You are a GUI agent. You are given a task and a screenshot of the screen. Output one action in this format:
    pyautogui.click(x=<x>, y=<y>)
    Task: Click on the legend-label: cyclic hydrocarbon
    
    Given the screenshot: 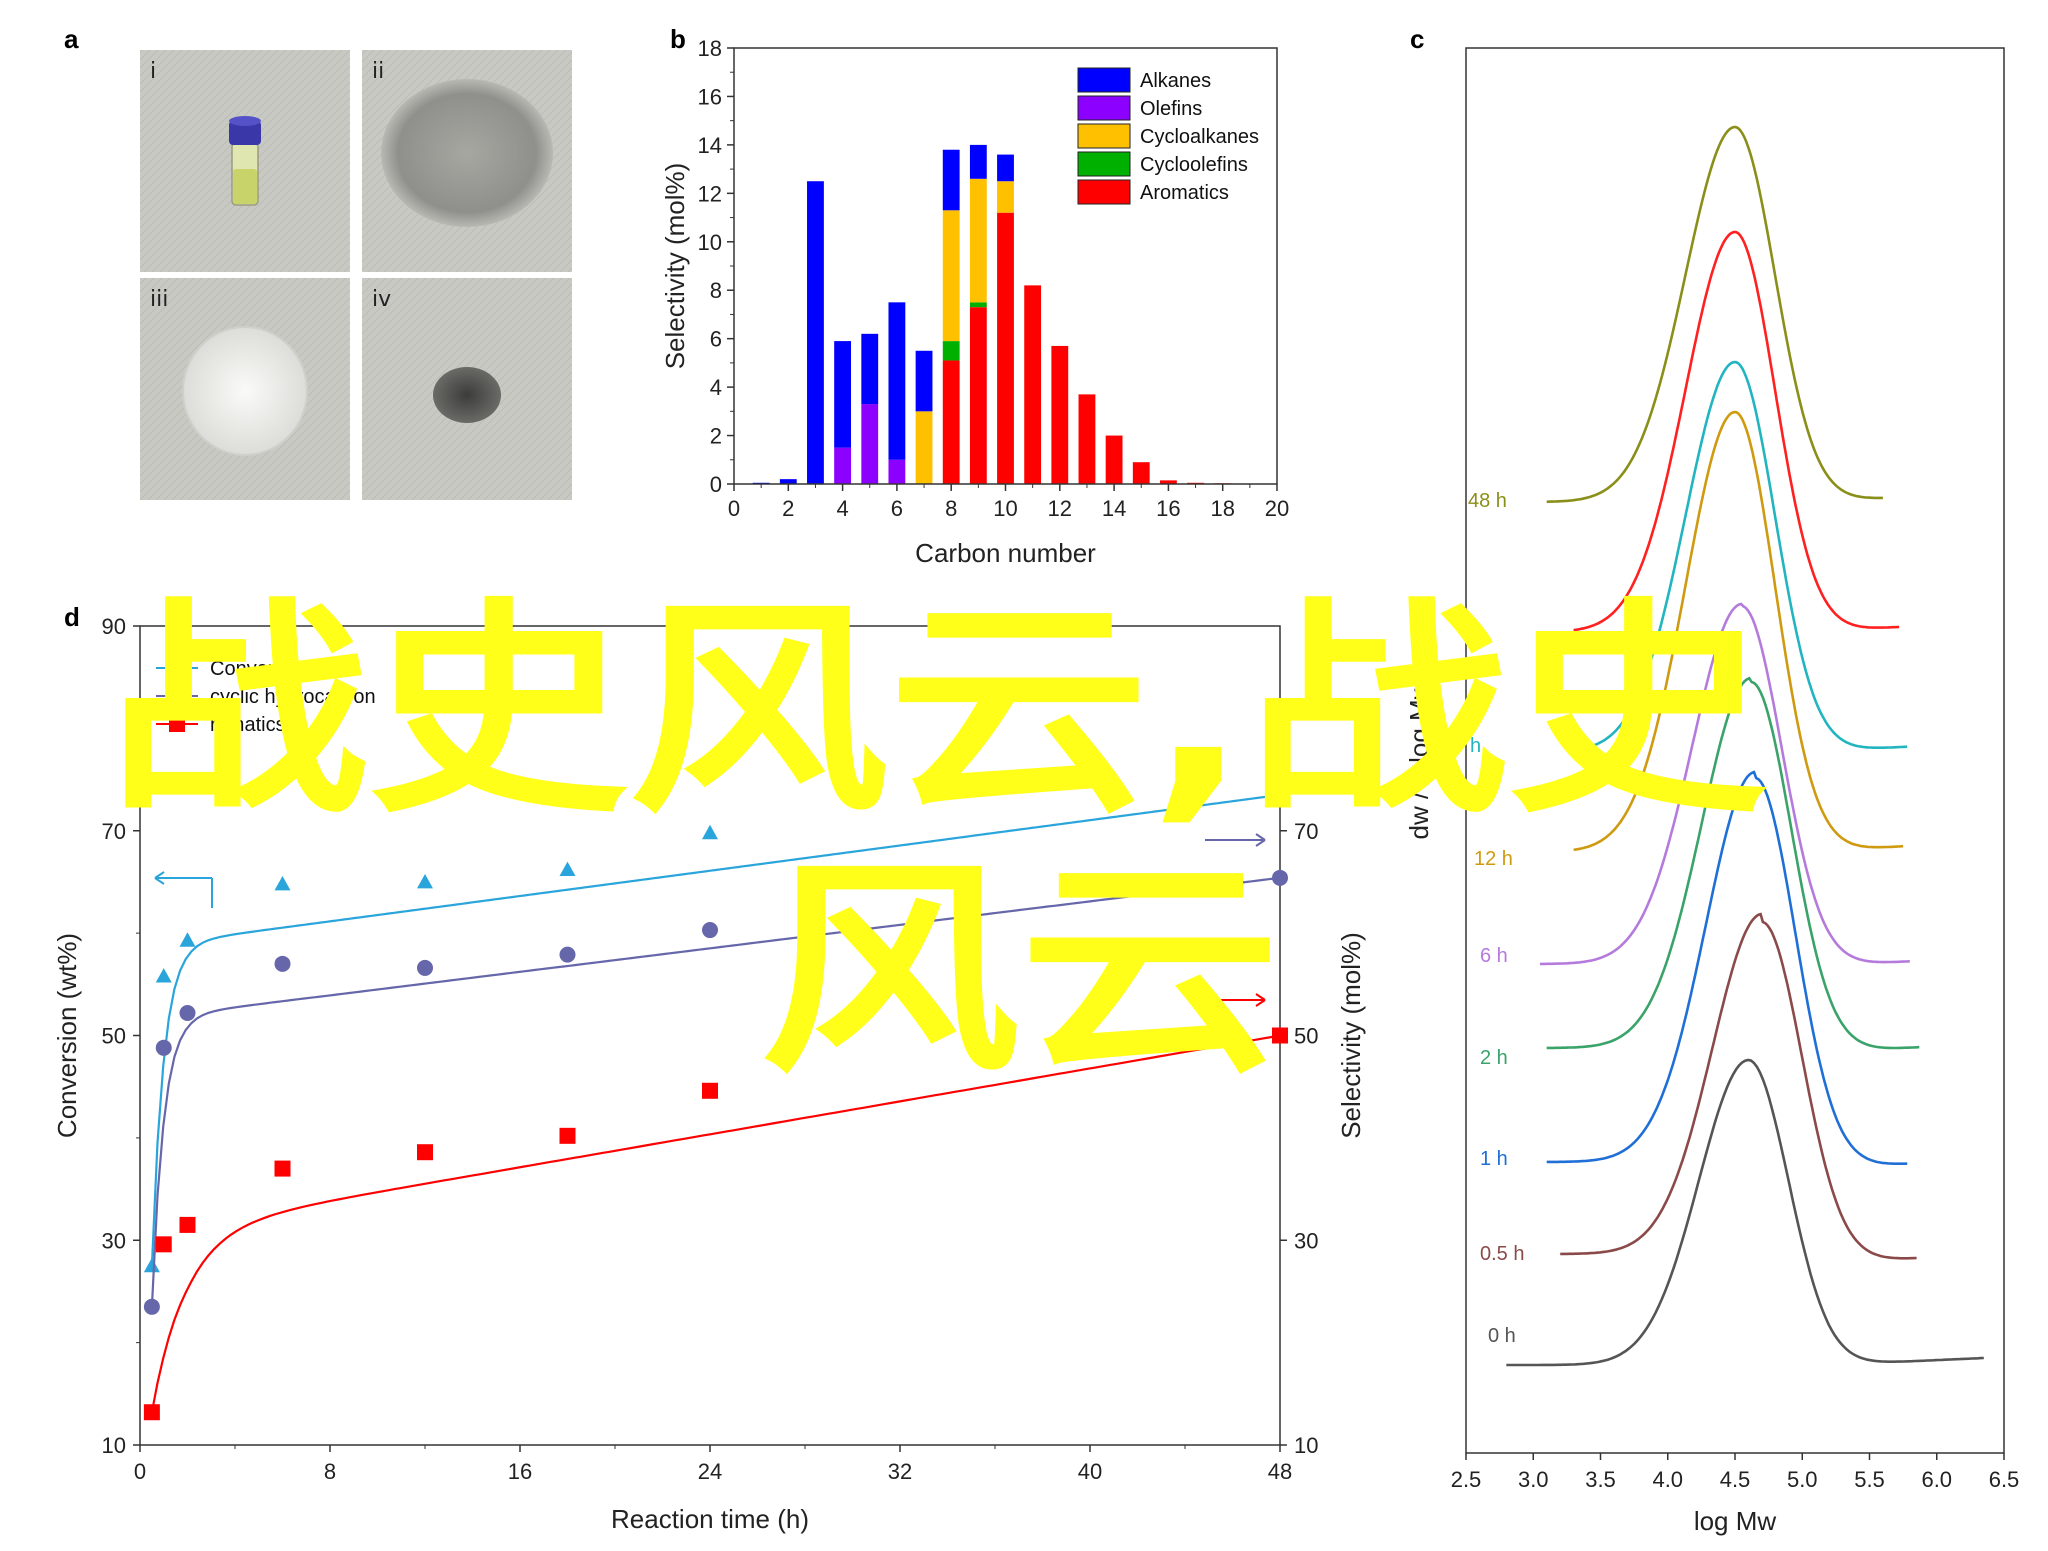 What is the action you would take?
    pyautogui.click(x=293, y=697)
    